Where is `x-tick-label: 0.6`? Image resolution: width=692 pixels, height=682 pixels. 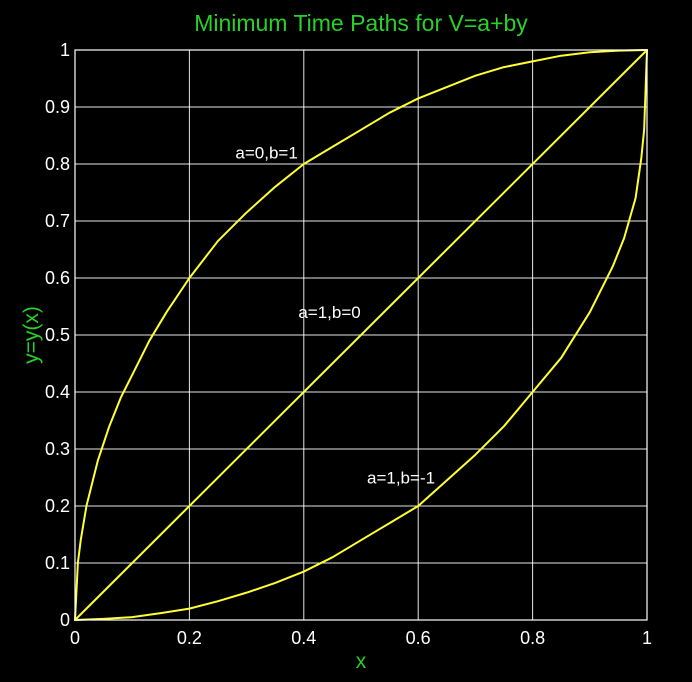
x-tick-label: 0.6 is located at coordinates (418, 638).